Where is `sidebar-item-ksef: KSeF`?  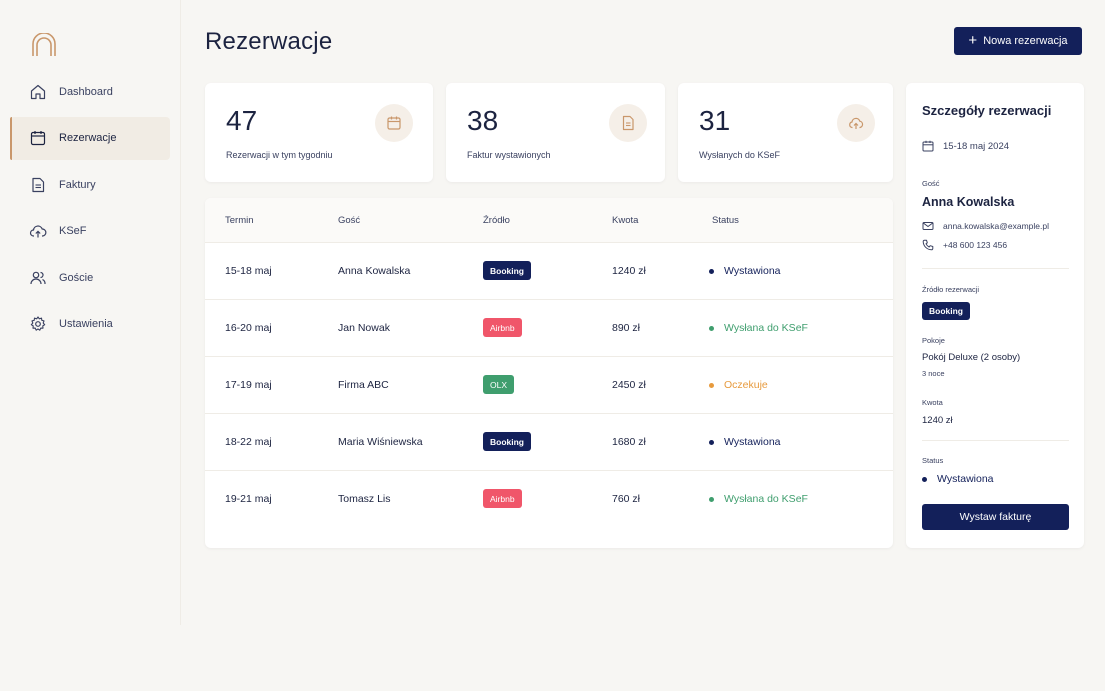
sidebar-item-ksef: KSeF is located at coordinates (90, 231).